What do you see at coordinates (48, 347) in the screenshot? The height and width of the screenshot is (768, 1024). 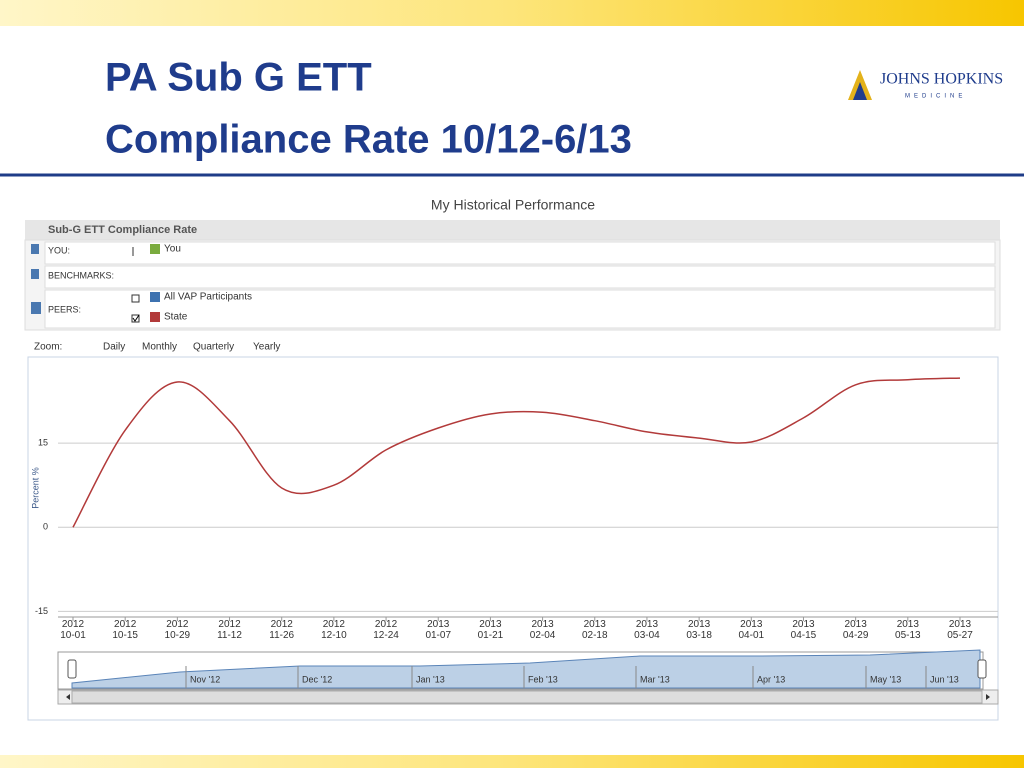 I see `zoom-label: Zoom:` at bounding box center [48, 347].